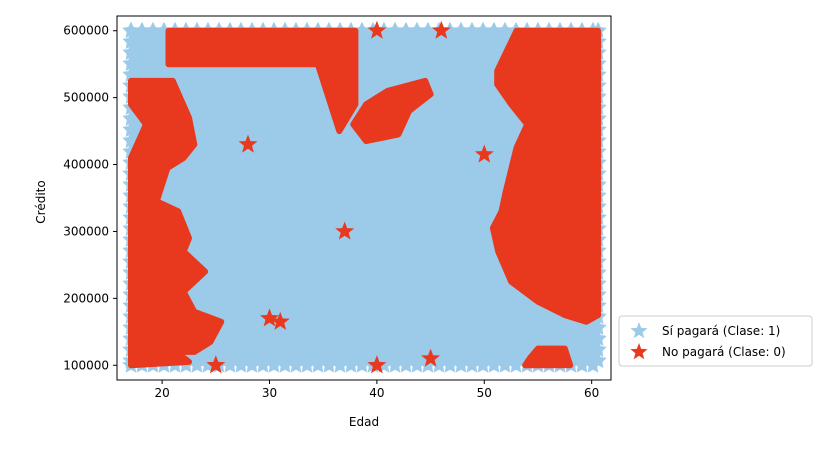 The width and height of the screenshot is (837, 469). I want to click on x-axis: 20 30 40 50 60, so click(376, 390).